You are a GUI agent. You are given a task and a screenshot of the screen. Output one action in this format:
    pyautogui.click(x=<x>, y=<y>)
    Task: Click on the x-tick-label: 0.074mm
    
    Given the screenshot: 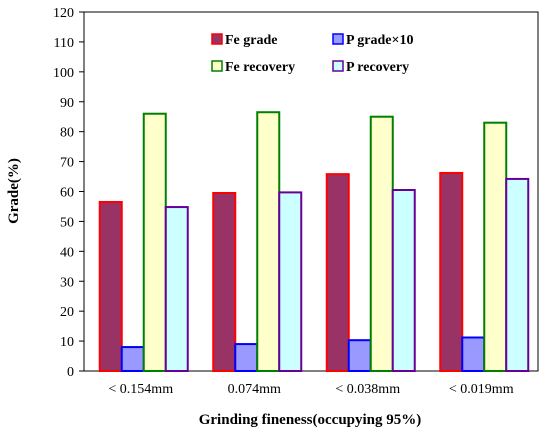 What is the action you would take?
    pyautogui.click(x=254, y=389)
    